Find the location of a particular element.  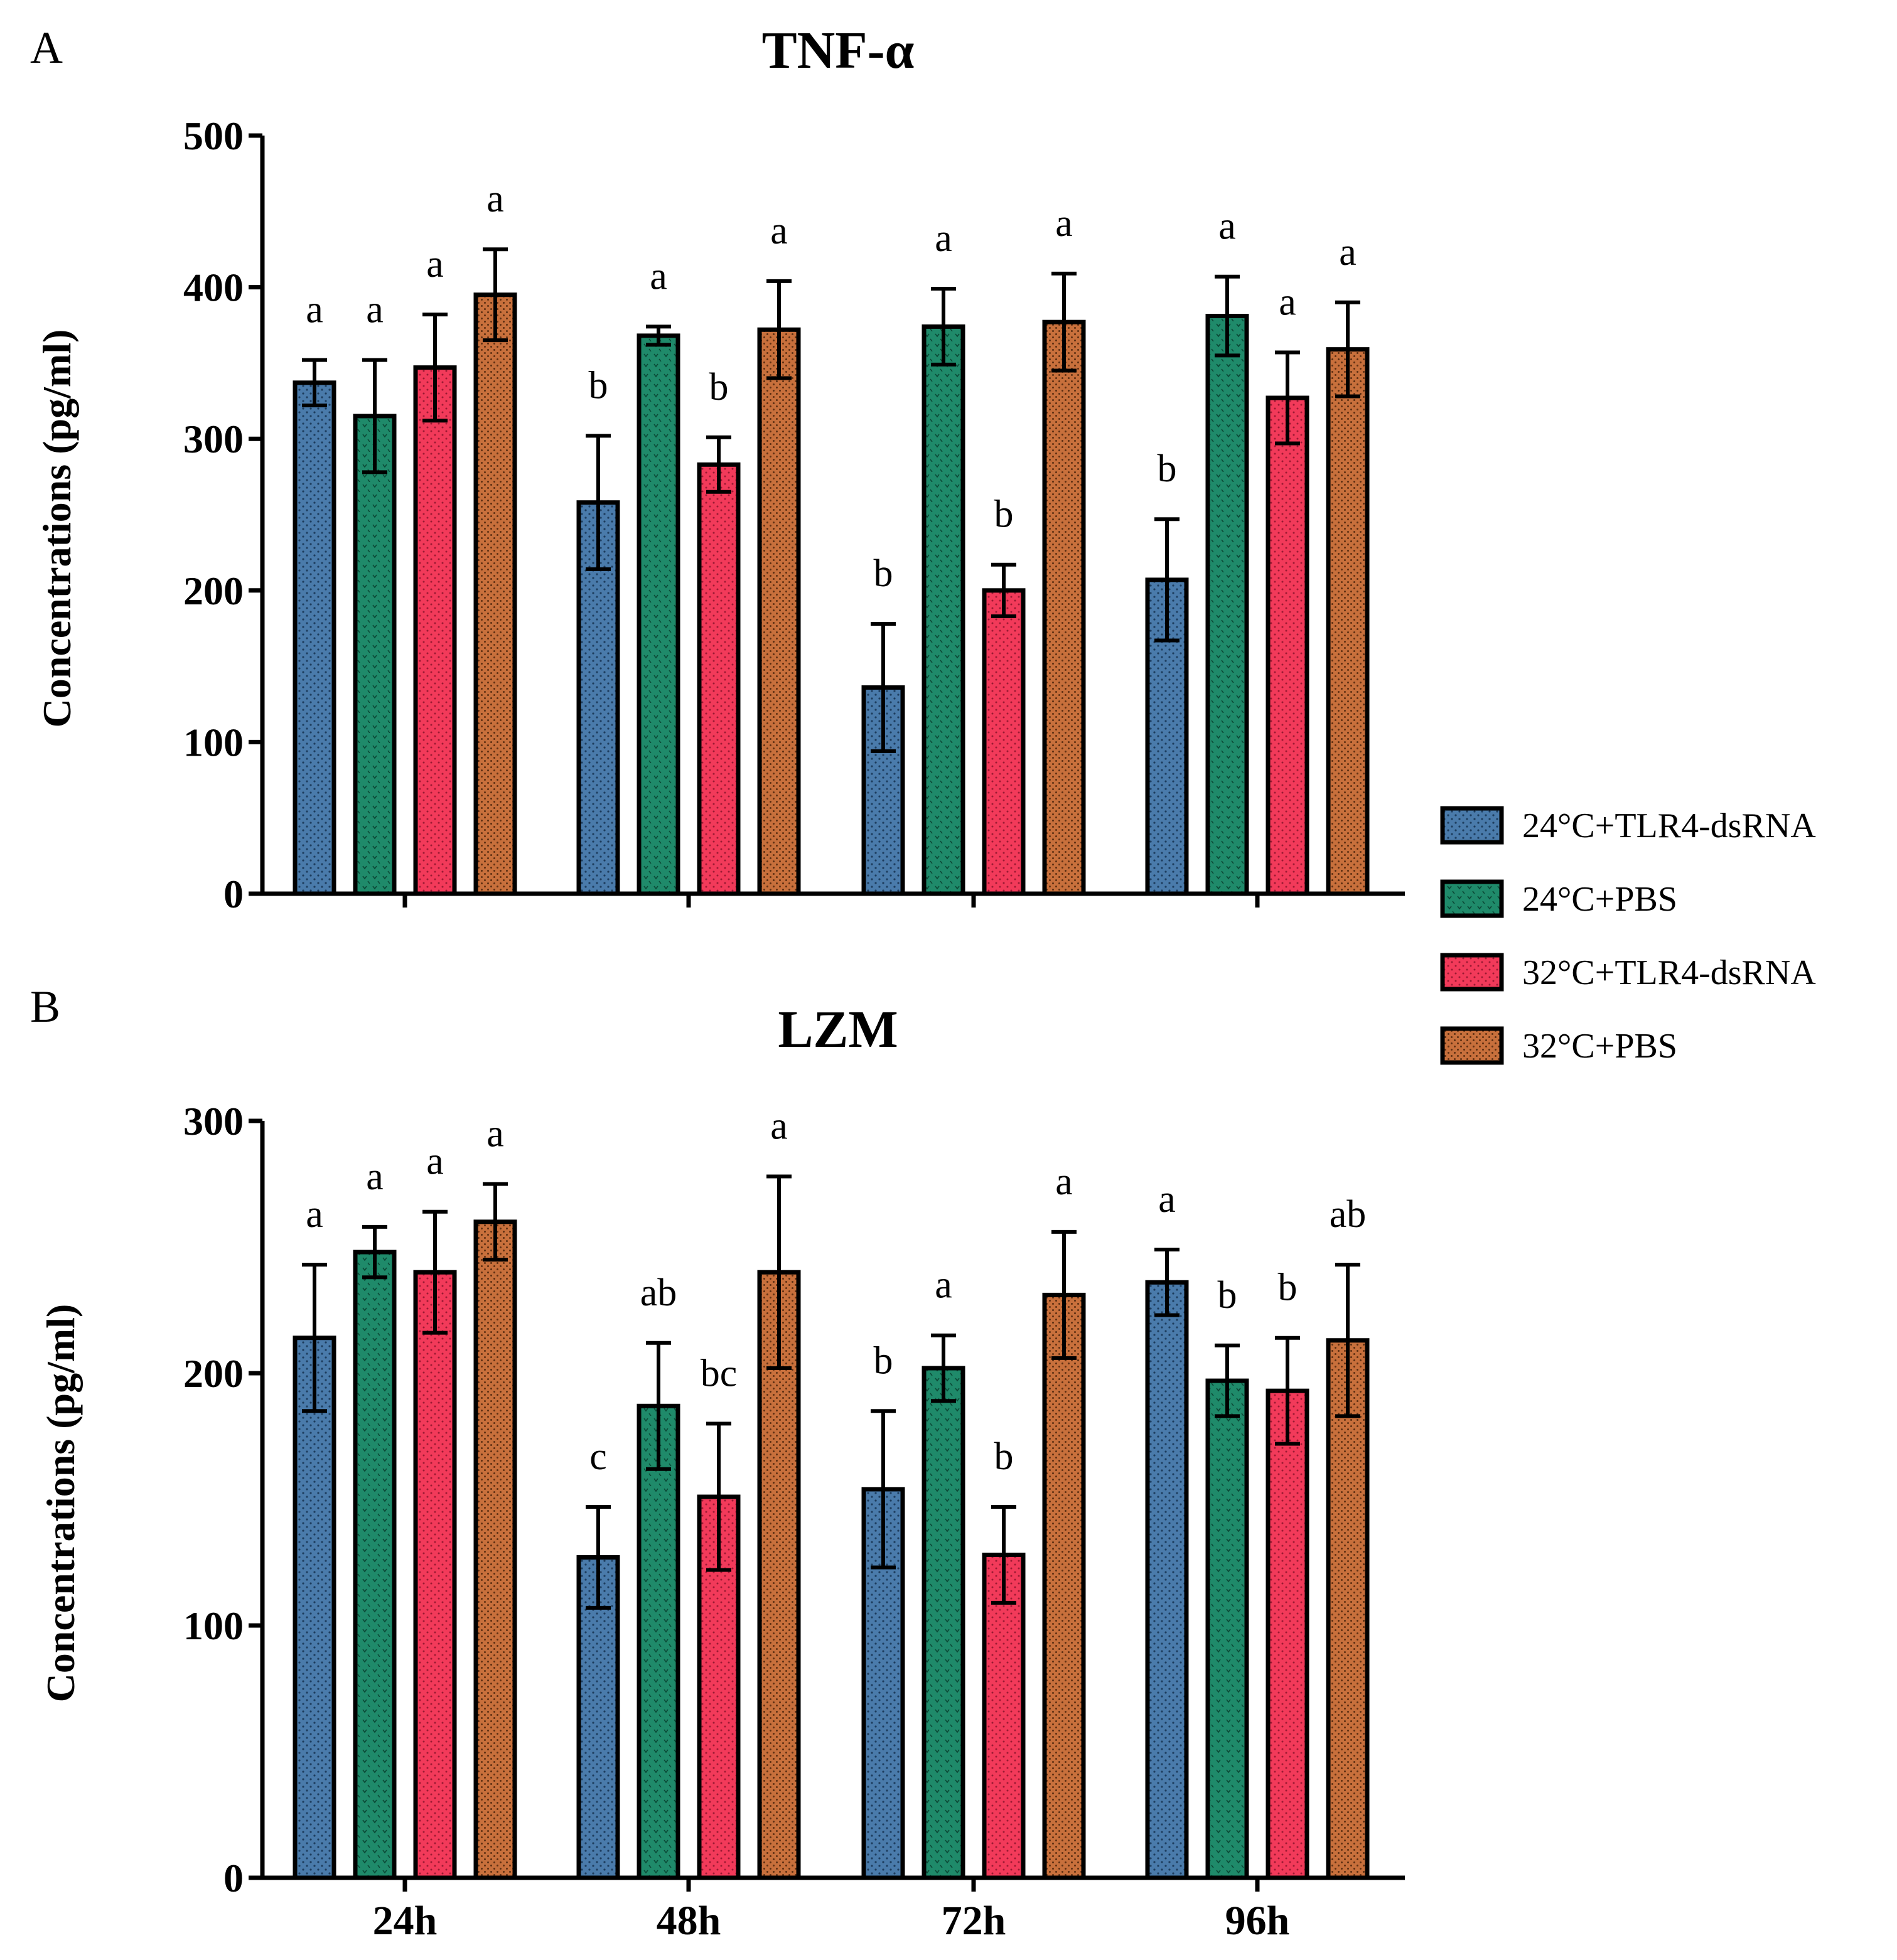

significance-letter: bc is located at coordinates (719, 1373).